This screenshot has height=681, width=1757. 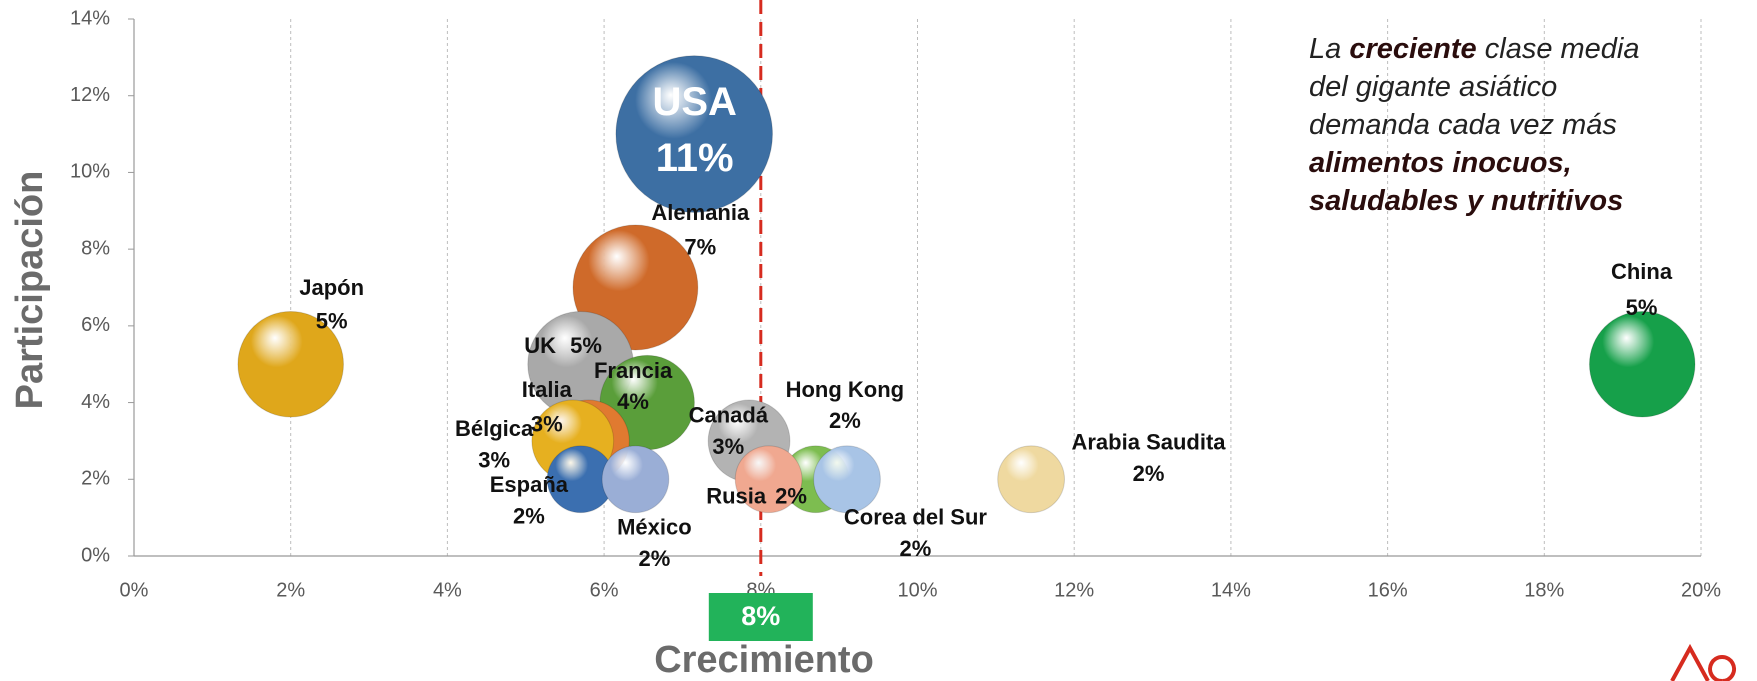 What do you see at coordinates (331, 287) in the screenshot?
I see `point-name: Japón` at bounding box center [331, 287].